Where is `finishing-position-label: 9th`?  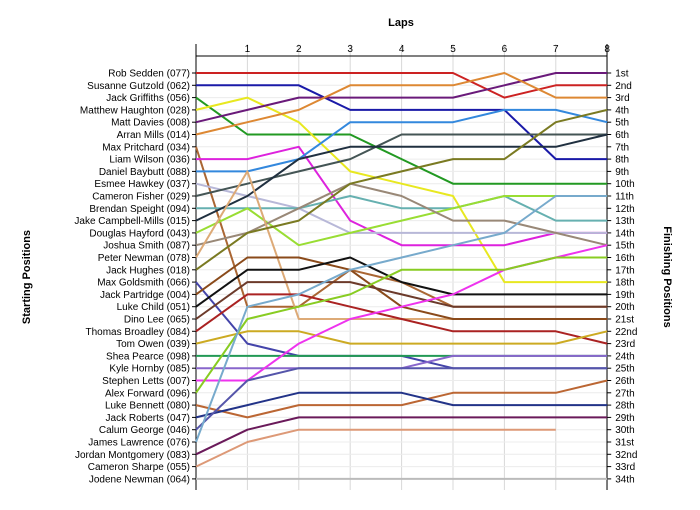 finishing-position-label: 9th is located at coordinates (622, 172).